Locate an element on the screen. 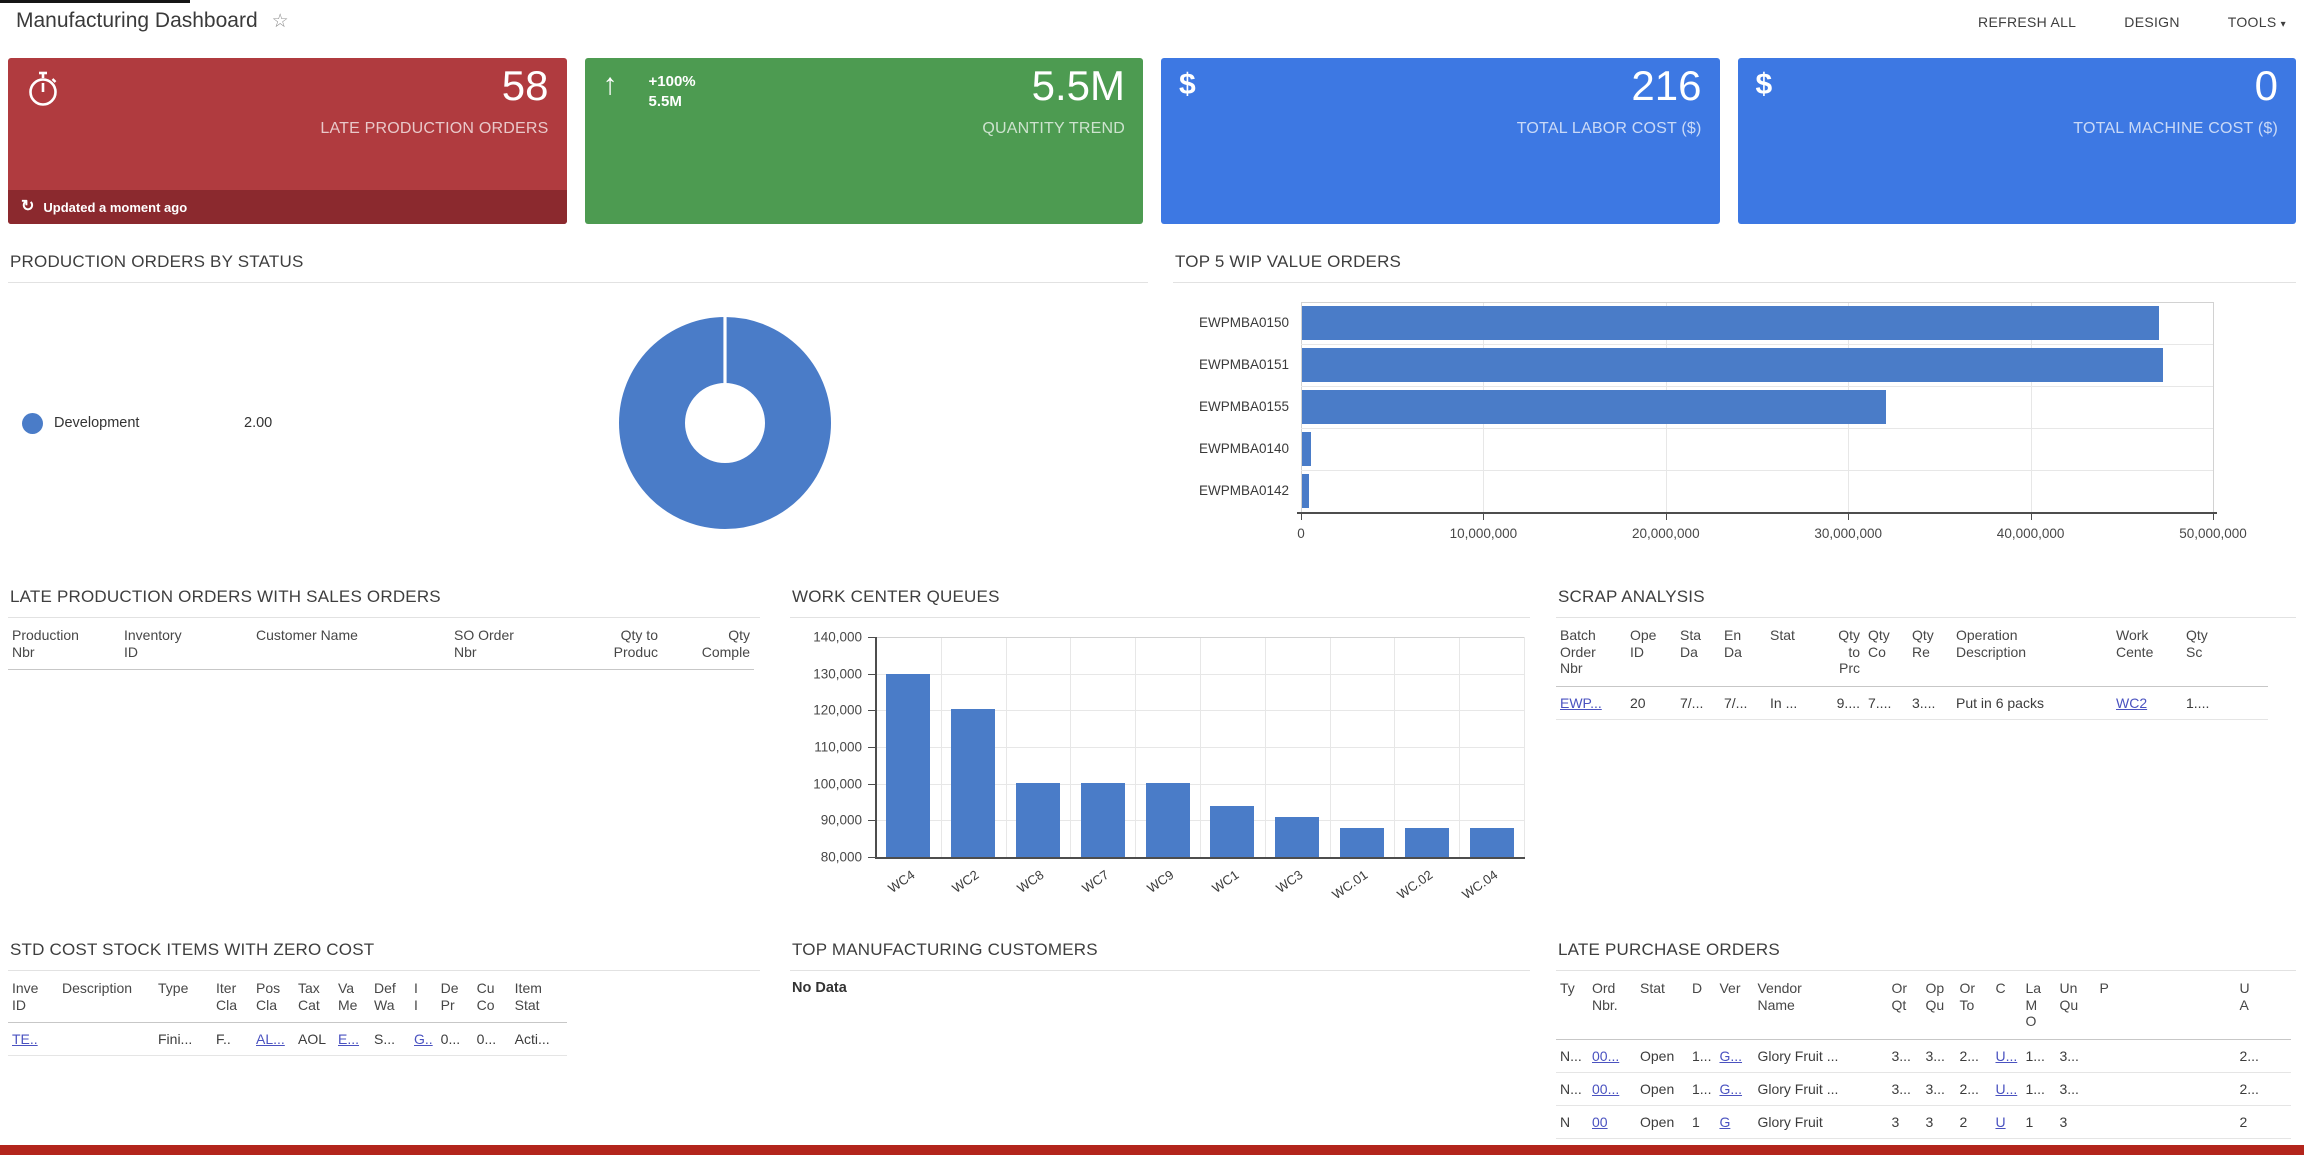  bar-WC7 is located at coordinates (1102, 819).